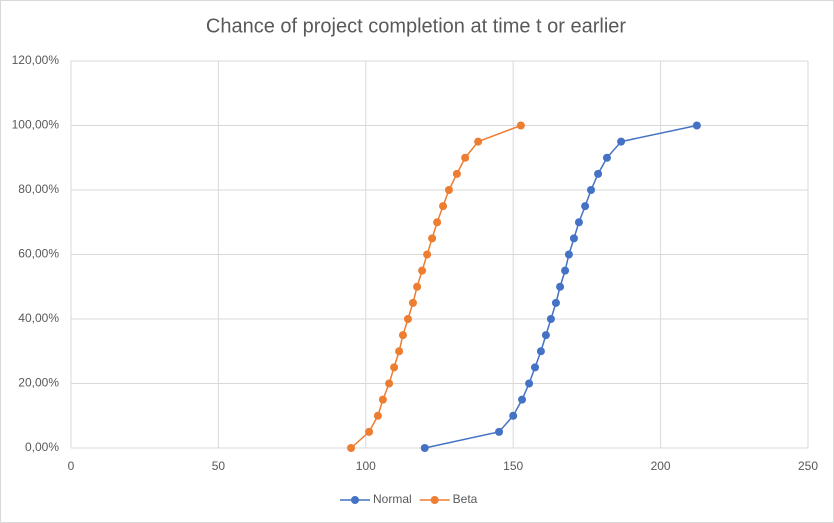  Describe the element at coordinates (513, 466) in the screenshot. I see `x-tick-label: 150` at that location.